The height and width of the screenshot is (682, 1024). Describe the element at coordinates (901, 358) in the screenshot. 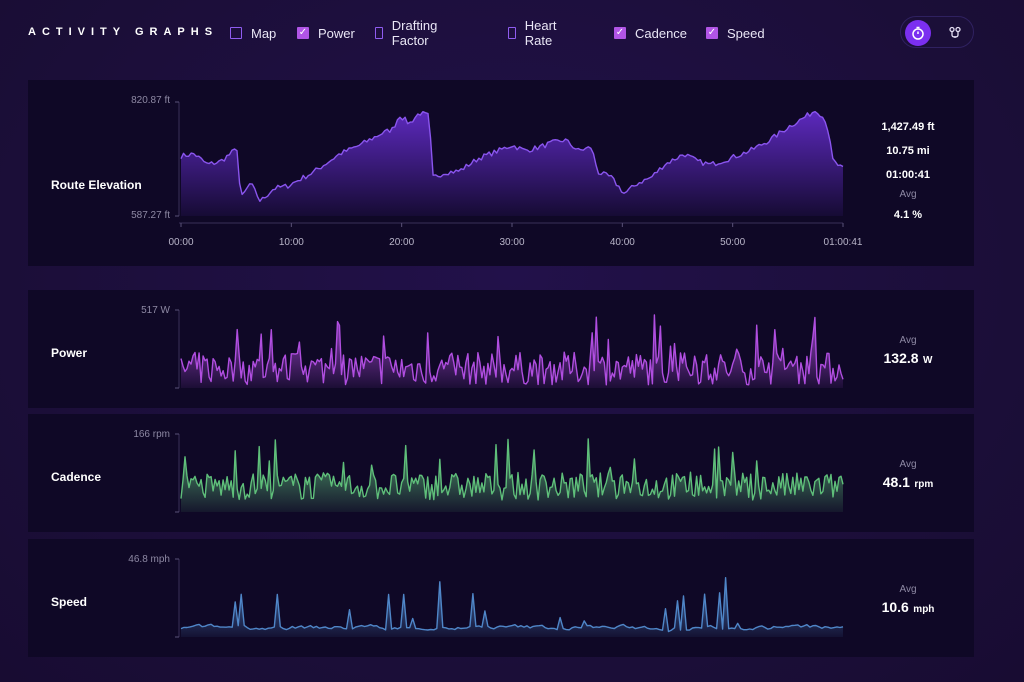

I see `avg-value: 132.8` at that location.